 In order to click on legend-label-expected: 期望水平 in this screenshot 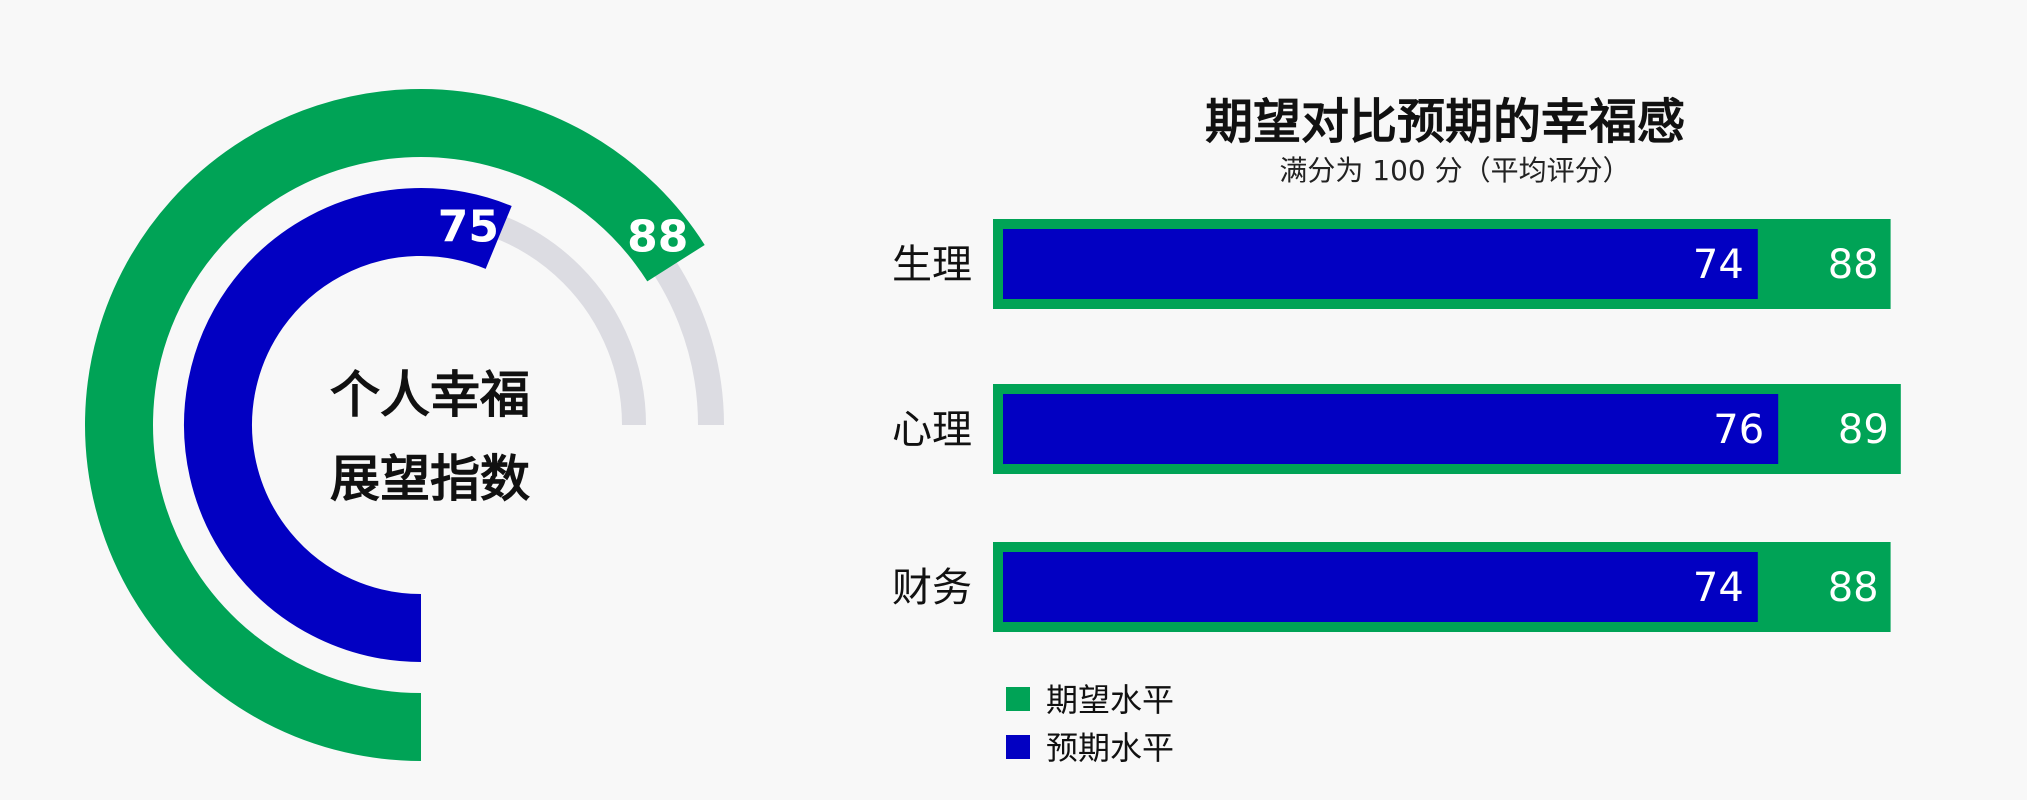, I will do `click(1110, 700)`.